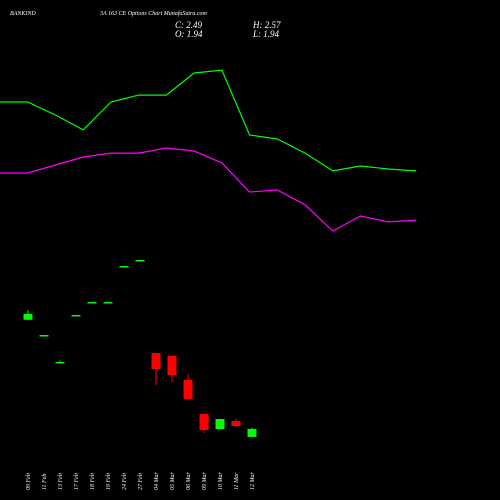 The image size is (500, 500). What do you see at coordinates (266, 25) in the screenshot?
I see `high-label: H: 2.57` at bounding box center [266, 25].